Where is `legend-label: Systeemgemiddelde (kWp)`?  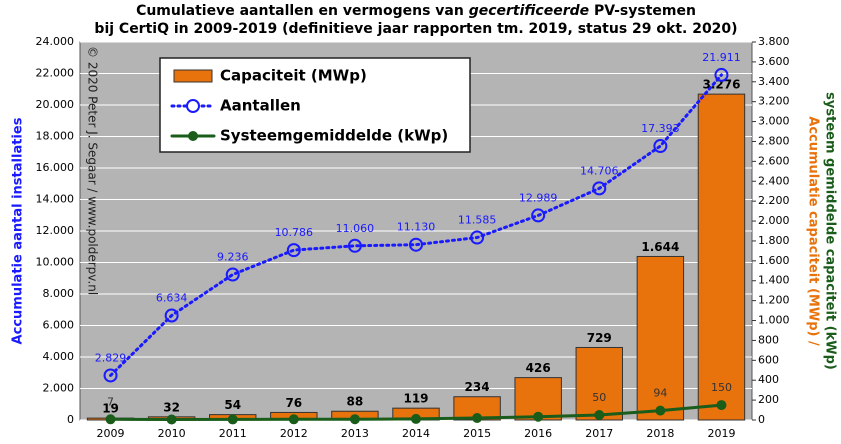
legend-label: Systeemgemiddelde (kWp) is located at coordinates (334, 136).